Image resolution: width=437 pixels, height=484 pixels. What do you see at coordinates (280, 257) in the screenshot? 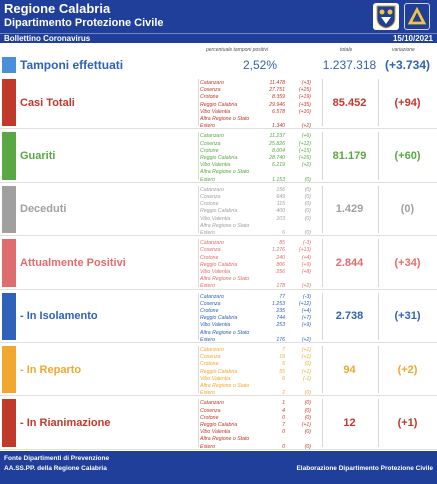
I see `province-value: 240` at bounding box center [280, 257].